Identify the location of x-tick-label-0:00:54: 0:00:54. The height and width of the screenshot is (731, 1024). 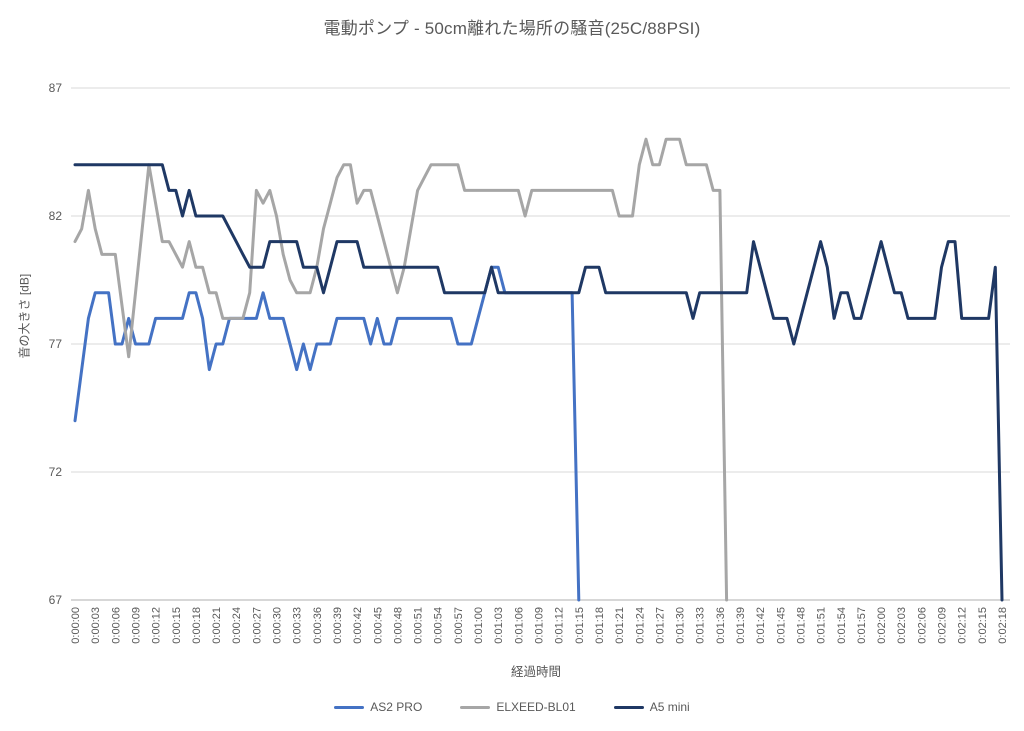
(439, 625).